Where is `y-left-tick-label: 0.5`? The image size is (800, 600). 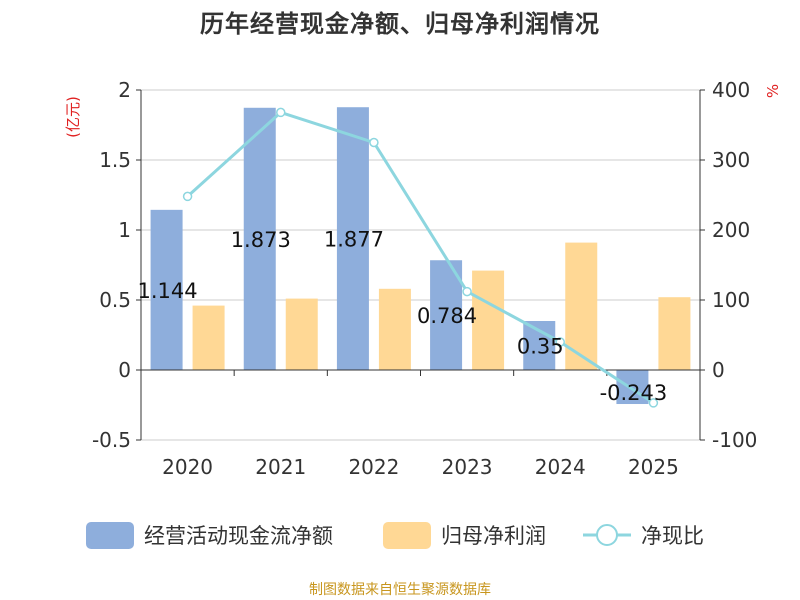
y-left-tick-label: 0.5 is located at coordinates (115, 300).